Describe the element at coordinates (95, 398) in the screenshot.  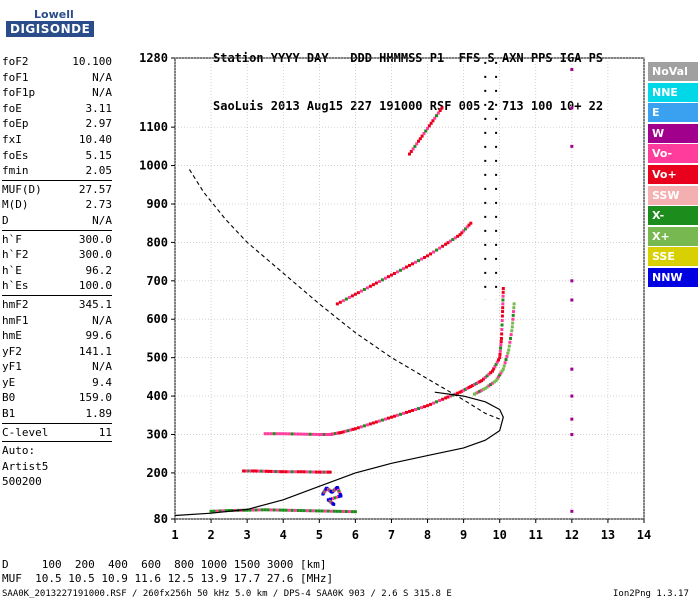
I see `param-value: 159.0` at that location.